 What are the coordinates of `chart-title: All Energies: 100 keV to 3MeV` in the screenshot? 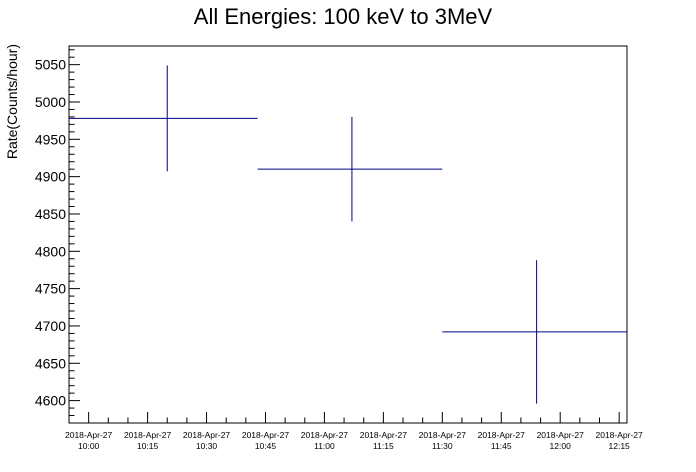 It's located at (343, 16).